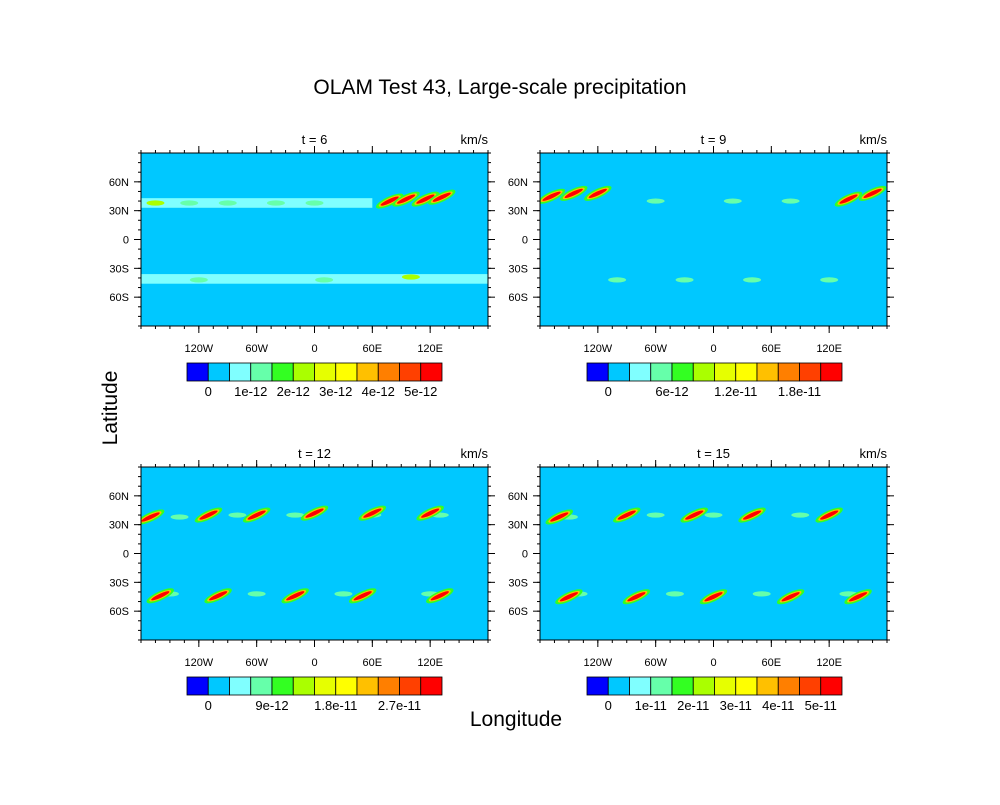 The image size is (1000, 805). Describe the element at coordinates (420, 391) in the screenshot. I see `colorbar-label: 5e-12` at that location.